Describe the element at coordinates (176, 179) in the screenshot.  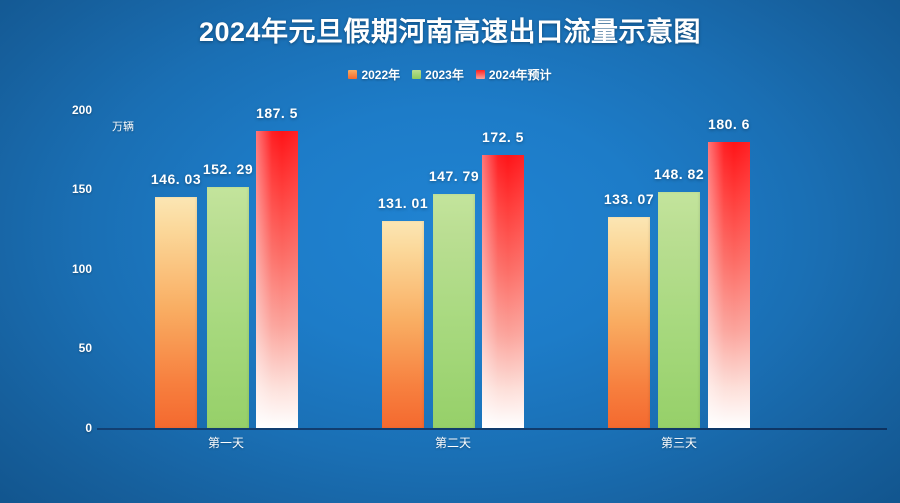
I see `value-label-2022-day1: 146. 03` at that location.